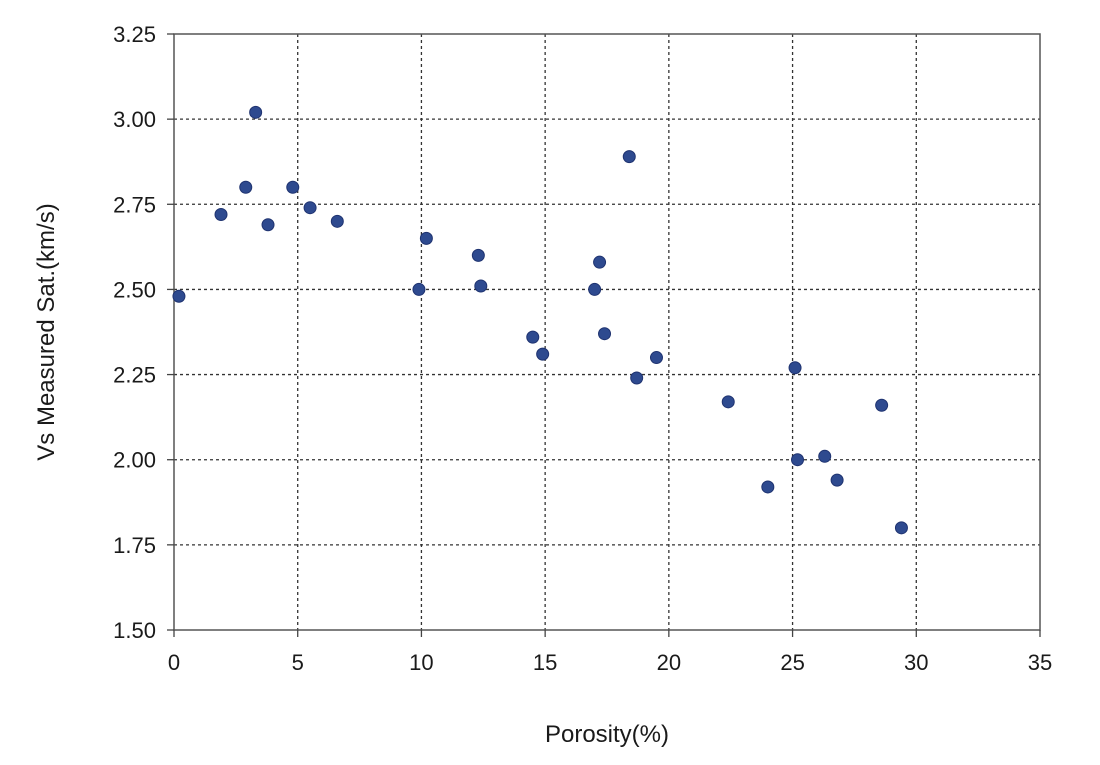  I want to click on x-tick-label: 15, so click(545, 662).